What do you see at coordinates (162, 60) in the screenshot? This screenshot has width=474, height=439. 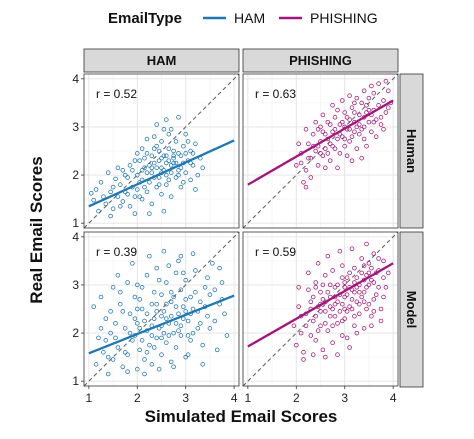 I see `strip-label-ham: HAM` at bounding box center [162, 60].